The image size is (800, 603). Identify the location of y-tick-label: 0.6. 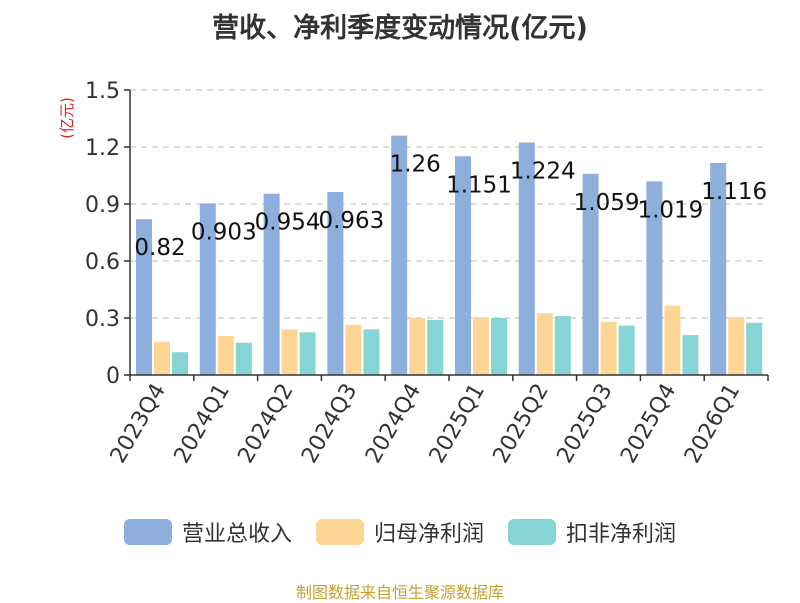
(102, 262).